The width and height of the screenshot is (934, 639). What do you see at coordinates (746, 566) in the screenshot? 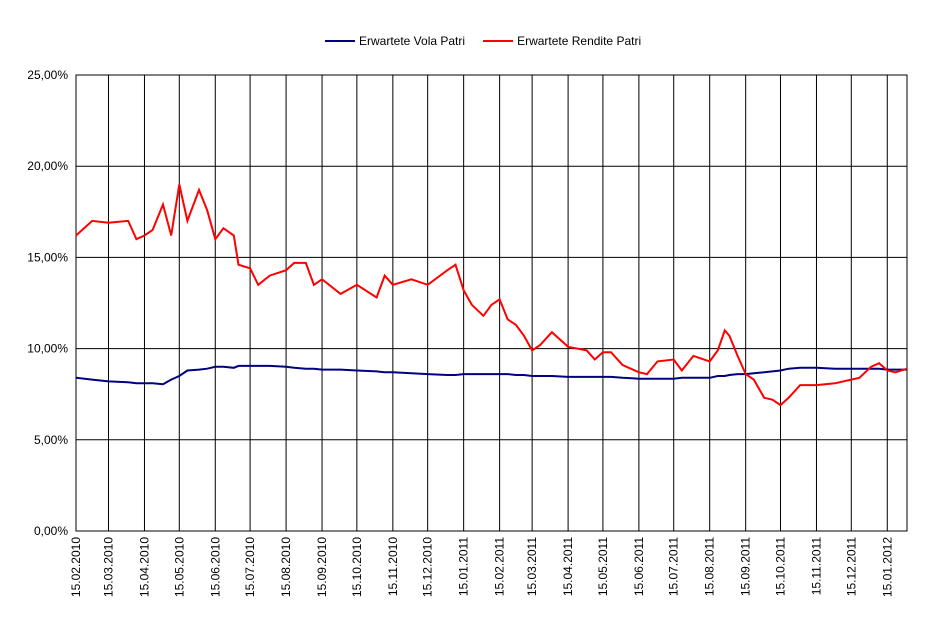
I see `x-tick-label: 15.09.2011` at bounding box center [746, 566].